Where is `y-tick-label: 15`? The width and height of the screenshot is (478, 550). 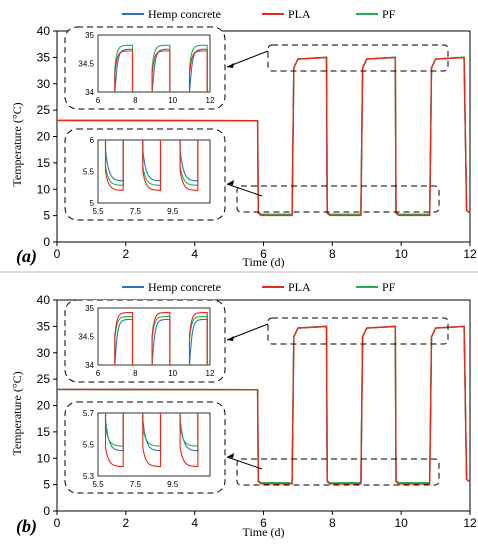
y-tick-label: 15 is located at coordinates (44, 432).